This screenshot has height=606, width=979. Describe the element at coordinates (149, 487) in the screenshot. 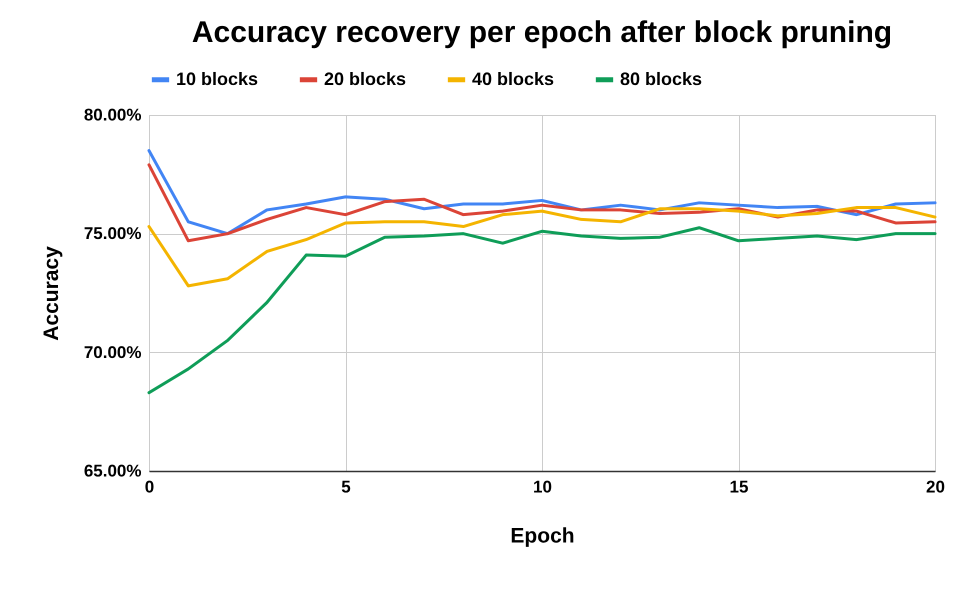

I see `x-tick-label: 0` at that location.